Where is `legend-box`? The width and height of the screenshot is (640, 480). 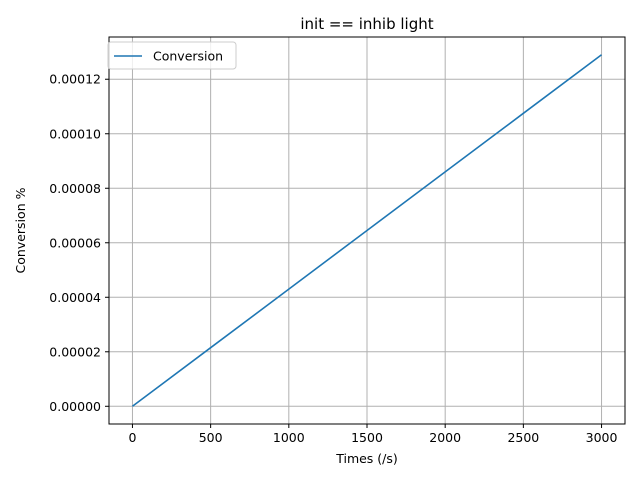 legend-box is located at coordinates (172, 55).